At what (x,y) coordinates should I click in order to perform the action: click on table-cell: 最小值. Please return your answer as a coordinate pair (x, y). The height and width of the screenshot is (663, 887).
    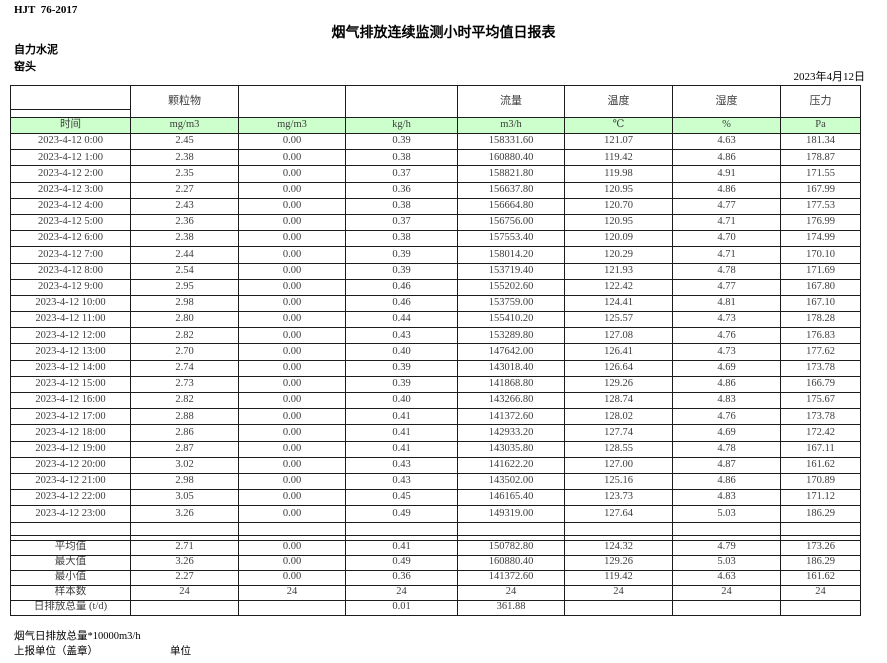
    Looking at the image, I should click on (70, 577).